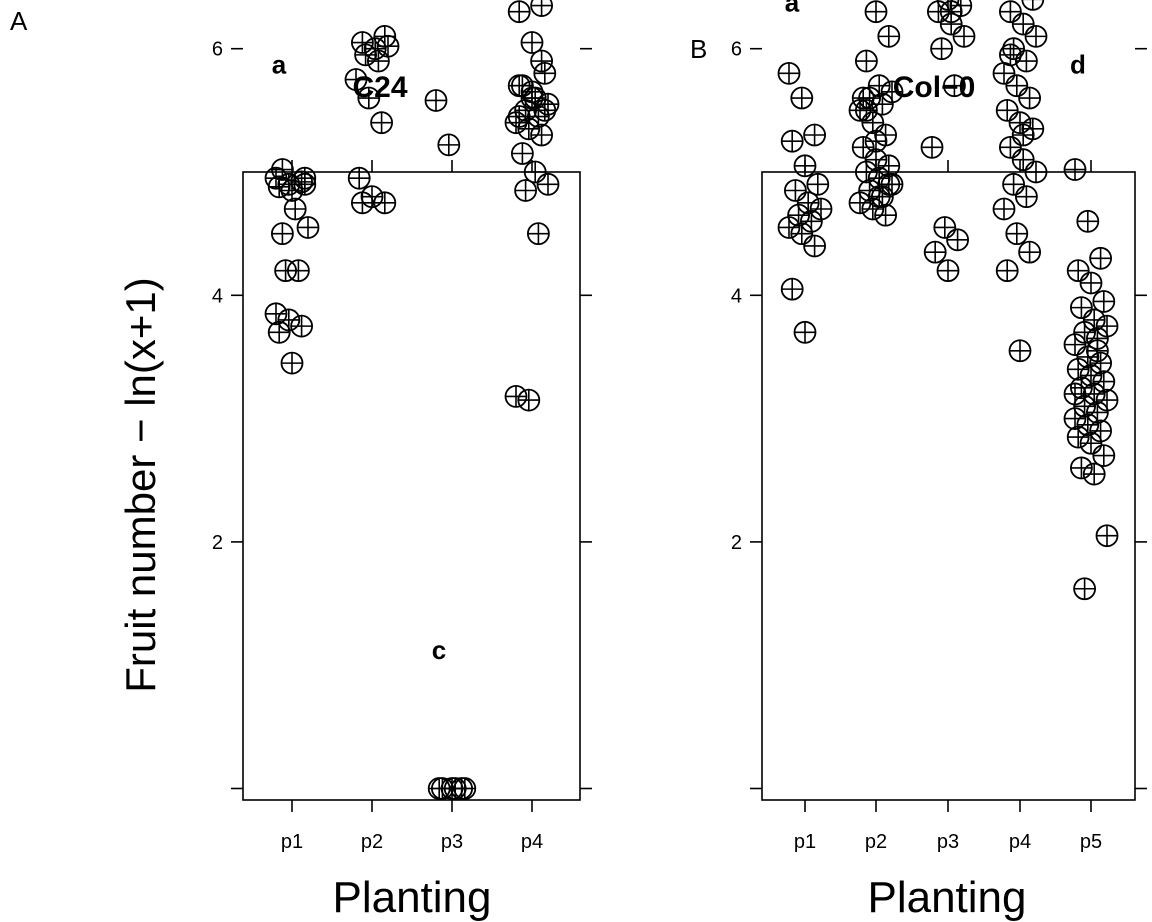  What do you see at coordinates (948, 842) in the screenshot?
I see `panel-b-xtick-label-p3: p3` at bounding box center [948, 842].